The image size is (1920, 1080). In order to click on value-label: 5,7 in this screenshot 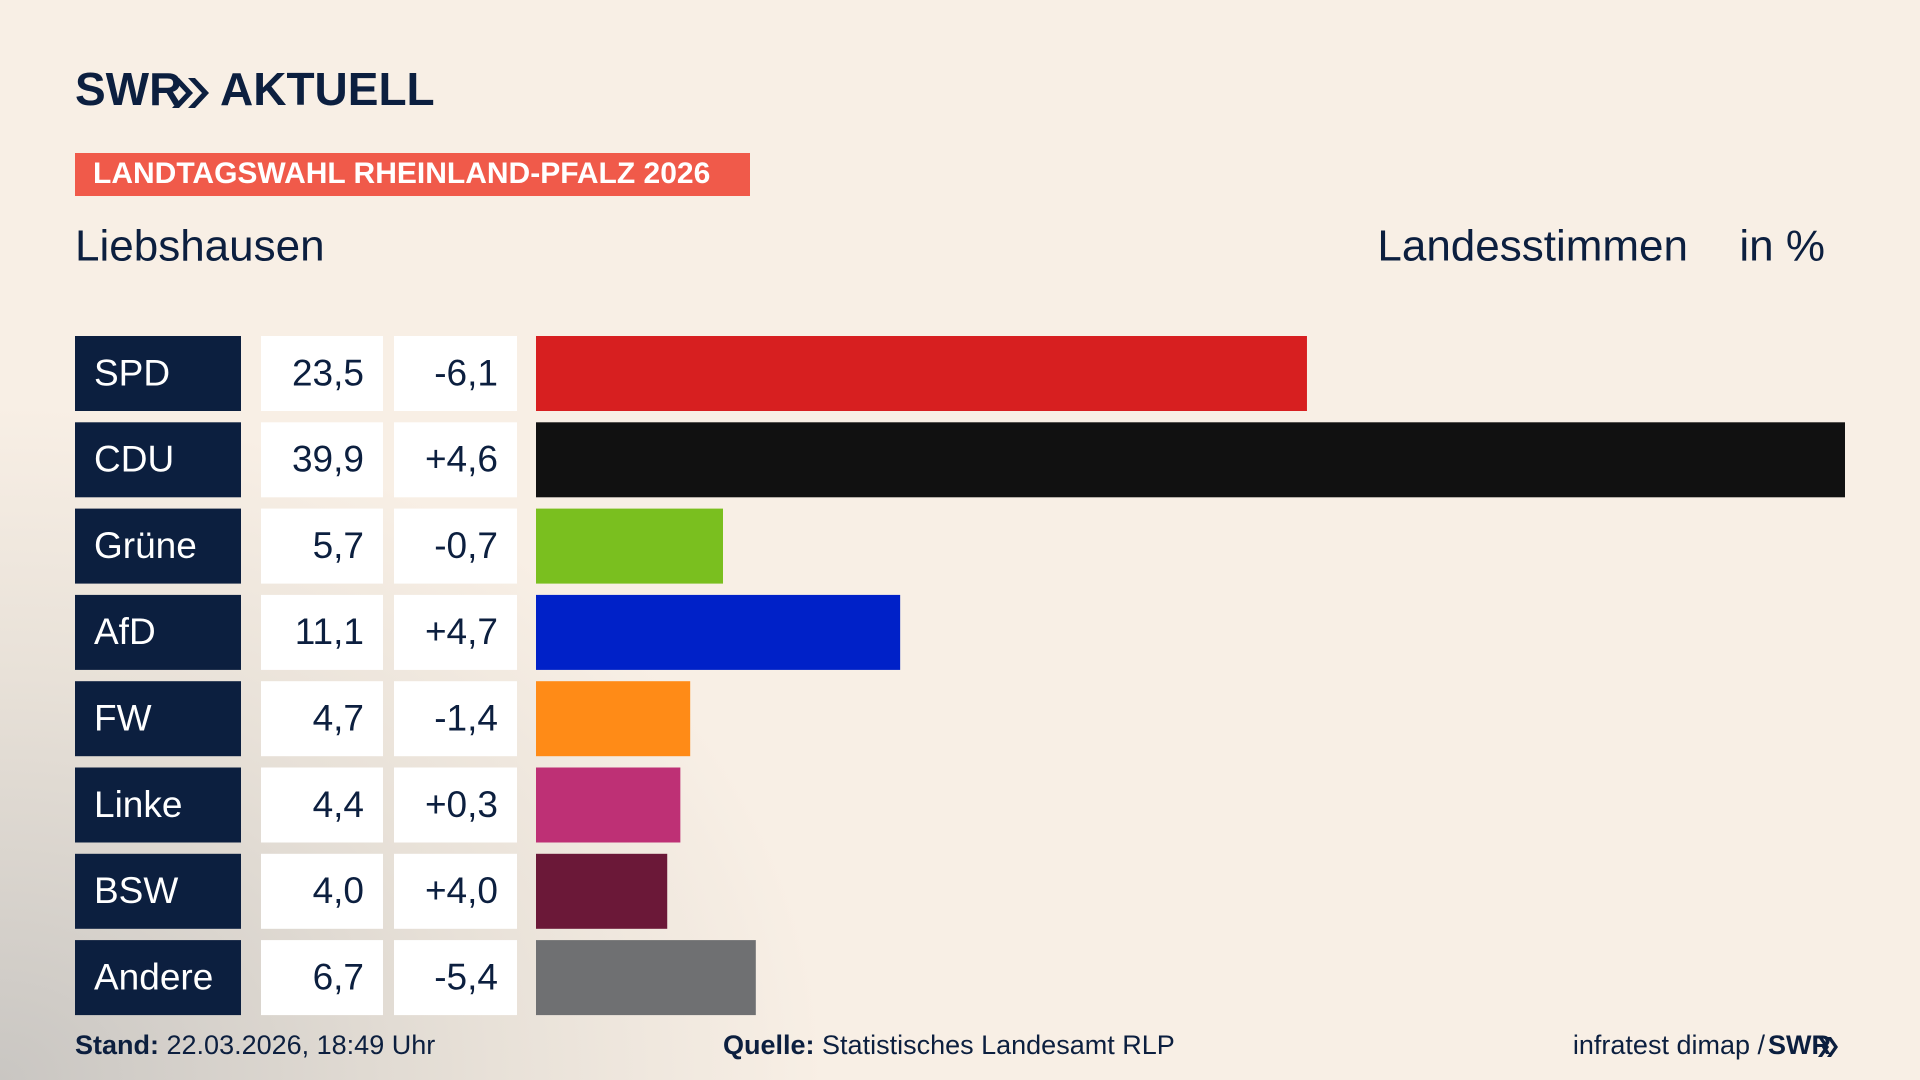, I will do `click(338, 545)`.